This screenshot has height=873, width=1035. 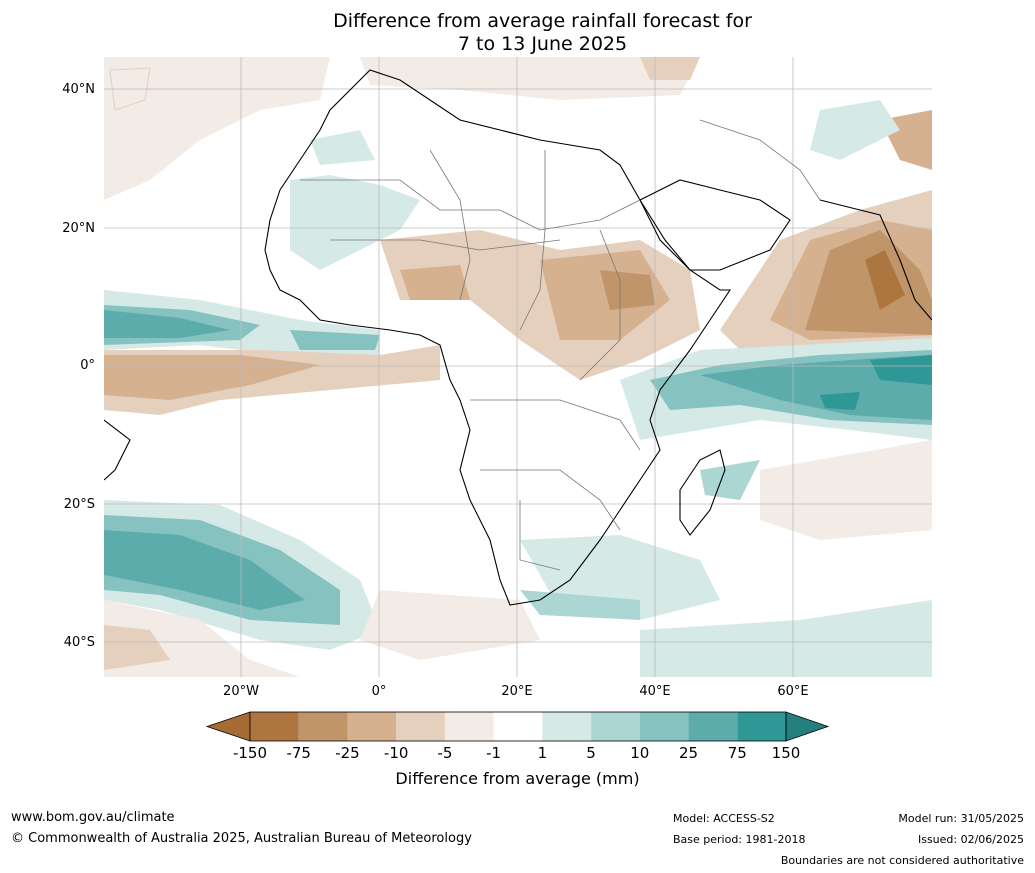 What do you see at coordinates (241, 691) in the screenshot?
I see `lon-label-20w: 20°W` at bounding box center [241, 691].